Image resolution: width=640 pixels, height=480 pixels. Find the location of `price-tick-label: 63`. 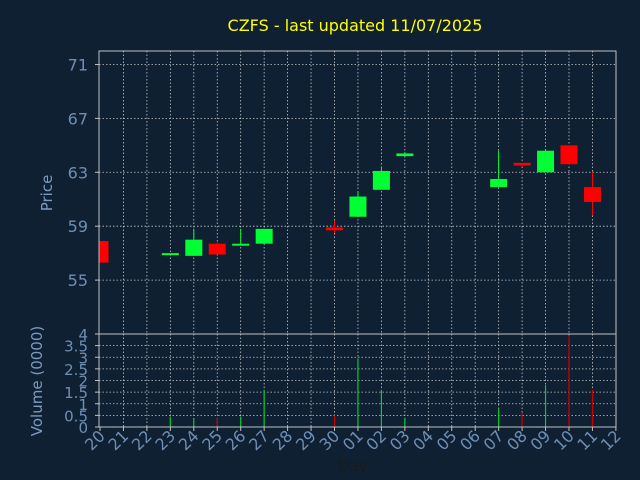

price-tick-label: 63 is located at coordinates (78, 172).